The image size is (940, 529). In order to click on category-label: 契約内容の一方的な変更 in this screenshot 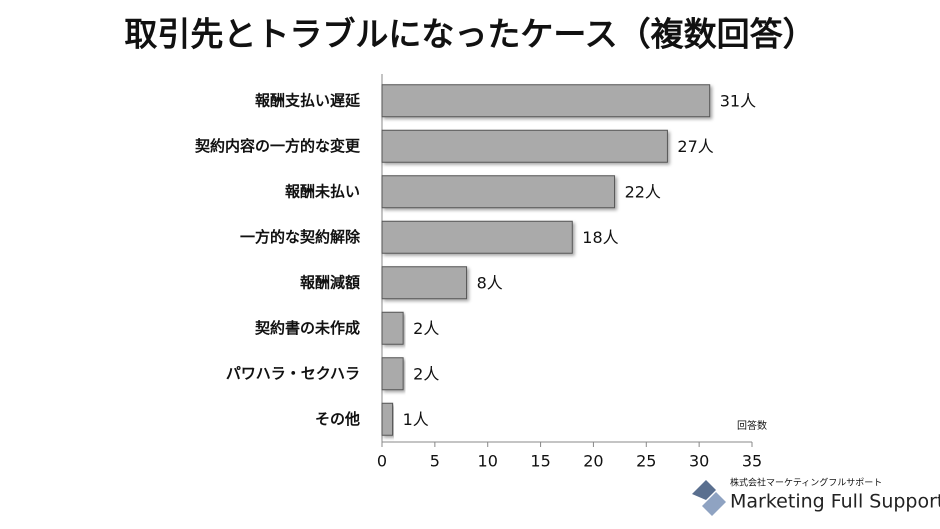, I will do `click(277, 146)`.